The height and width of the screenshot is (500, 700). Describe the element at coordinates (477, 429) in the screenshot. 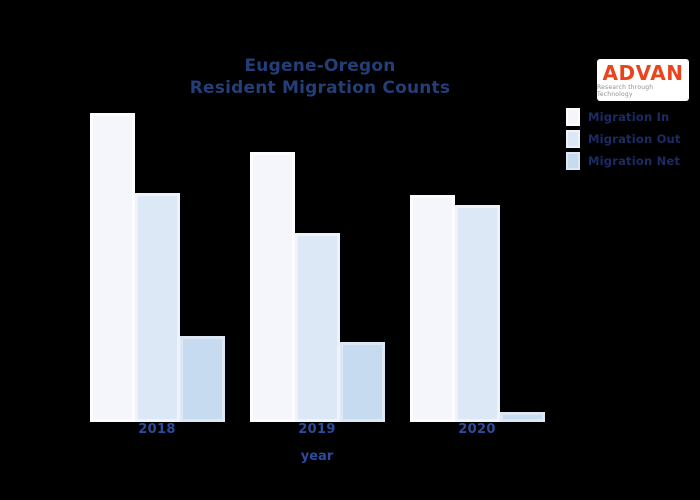

I see `xtick-2020: 2020` at that location.